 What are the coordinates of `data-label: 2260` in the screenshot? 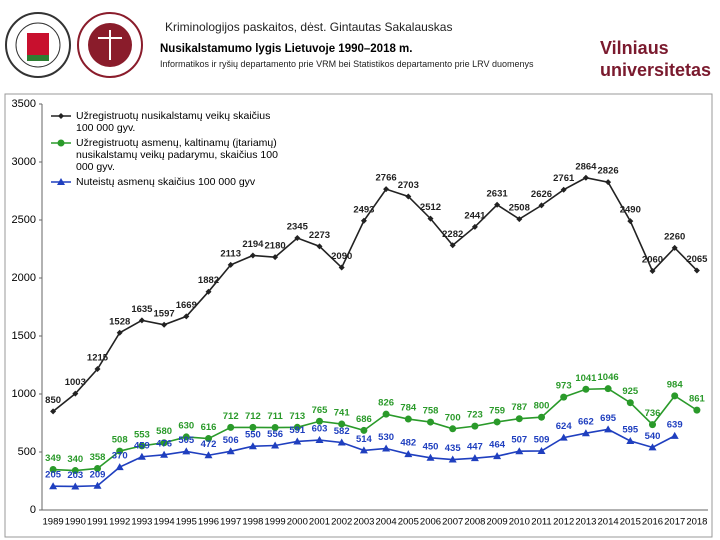 It's located at (674, 236).